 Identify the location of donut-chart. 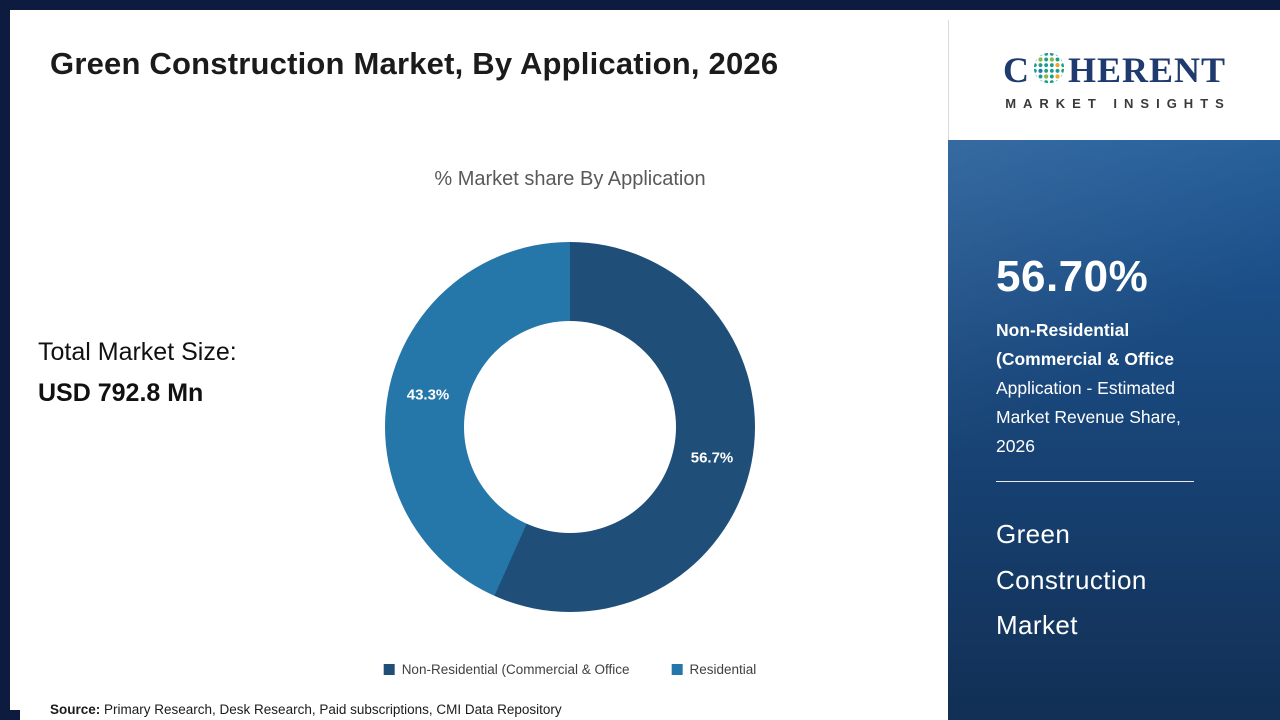
(570, 427).